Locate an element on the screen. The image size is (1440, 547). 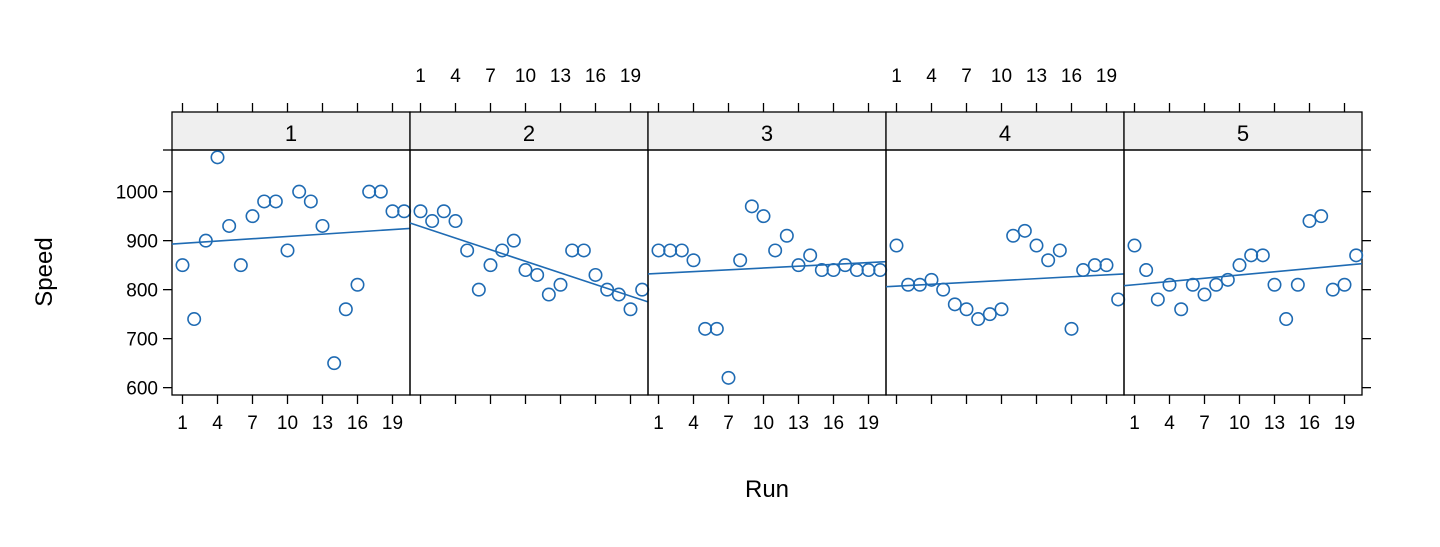
y-axis-title: Speed is located at coordinates (44, 271).